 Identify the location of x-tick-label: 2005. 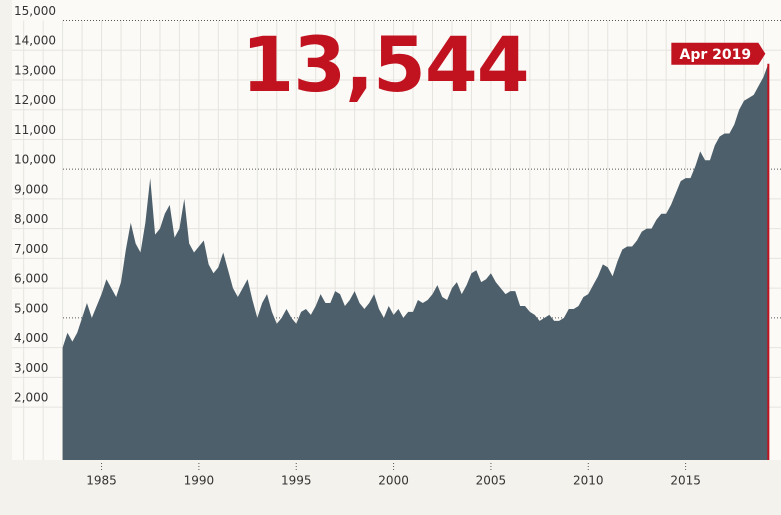
(491, 481).